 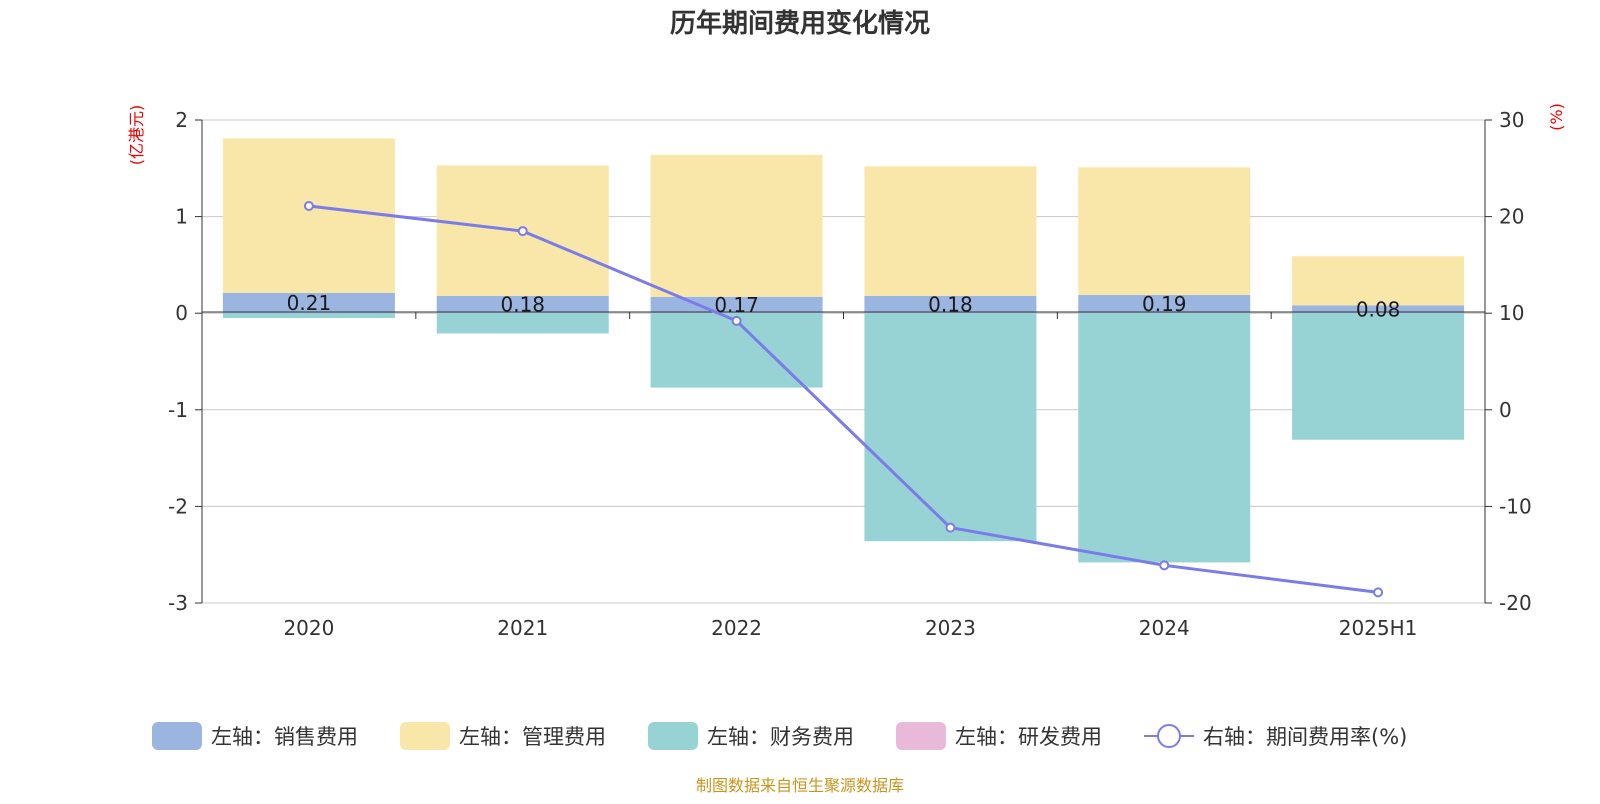 I want to click on data-labels: 0.21 0.18 0.17 0.18 0.19 0.08, so click(x=844, y=306).